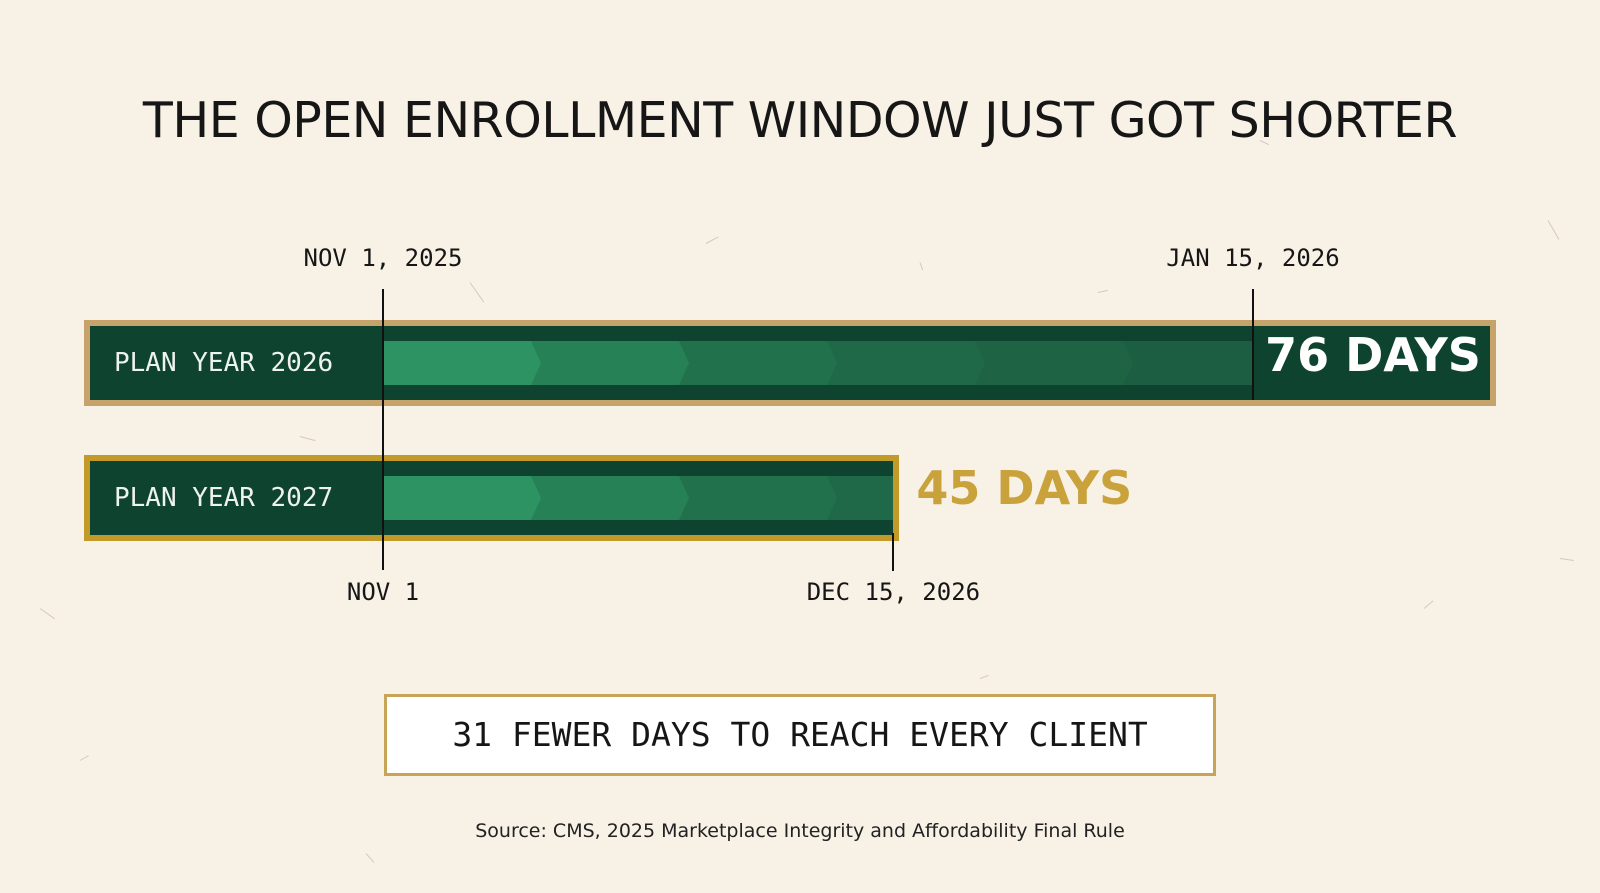 The height and width of the screenshot is (893, 1600). What do you see at coordinates (1253, 258) in the screenshot?
I see `end-date-label-plan-year-2026: JAN 15, 2026` at bounding box center [1253, 258].